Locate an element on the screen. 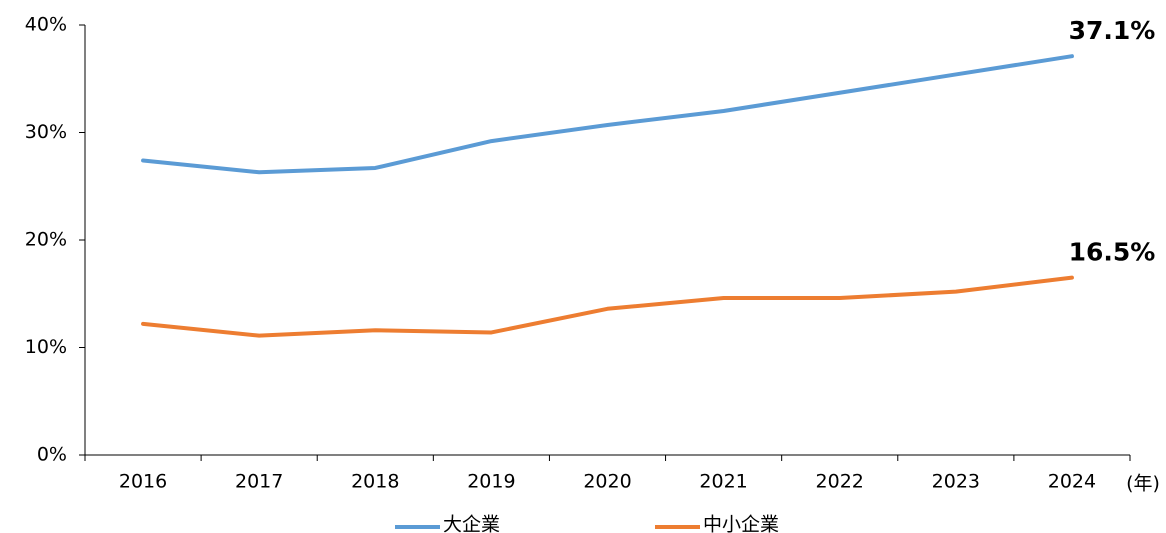 Image resolution: width=1166 pixels, height=533 pixels. y-tick-label: 0% is located at coordinates (52, 455).